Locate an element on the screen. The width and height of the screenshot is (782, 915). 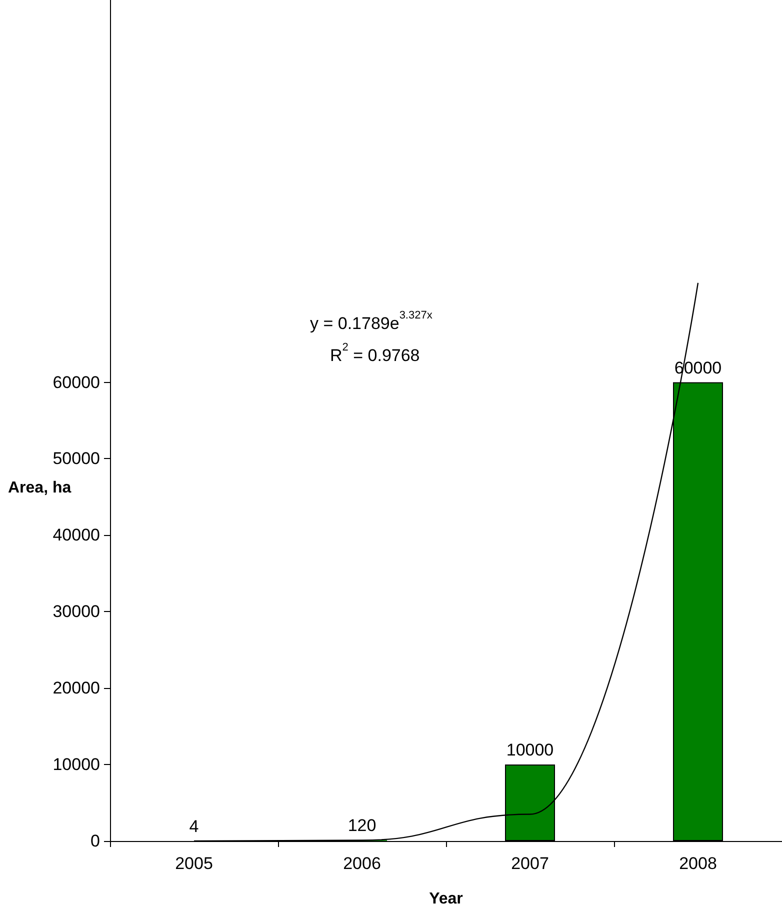
data-label: 120 is located at coordinates (362, 826).